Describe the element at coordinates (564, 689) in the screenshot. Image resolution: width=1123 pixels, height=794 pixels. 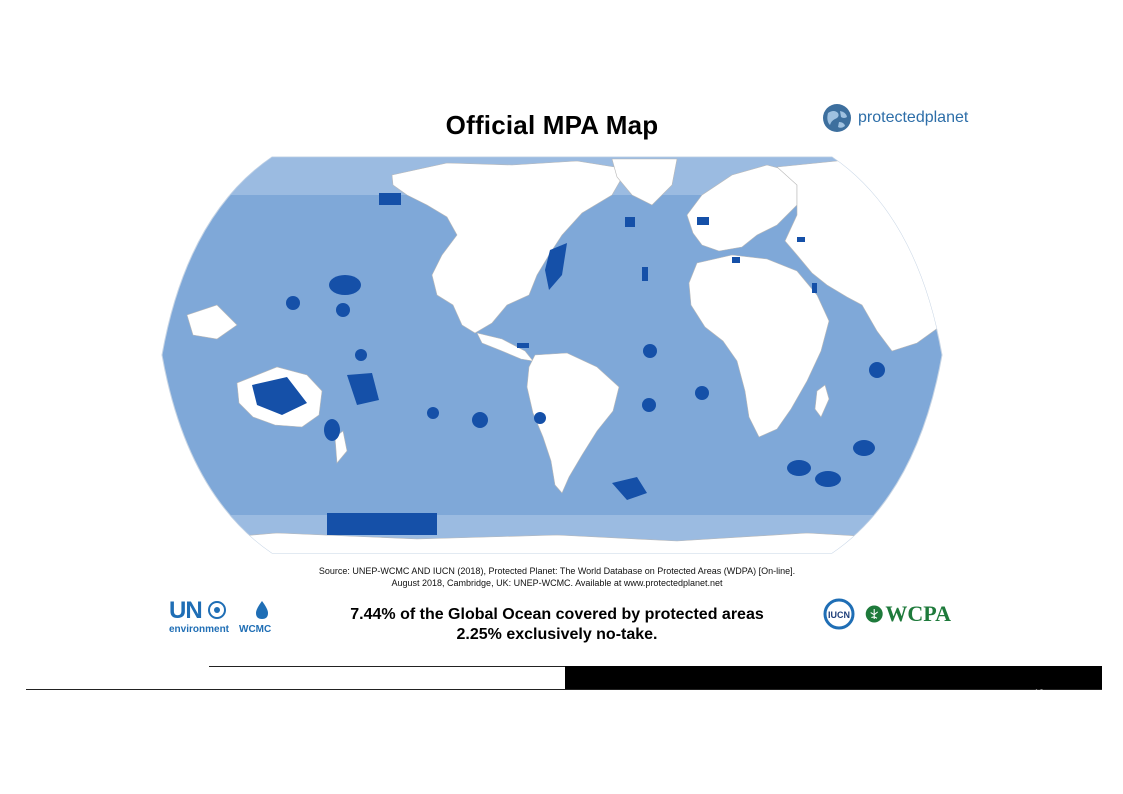
I see `footer-divider` at that location.